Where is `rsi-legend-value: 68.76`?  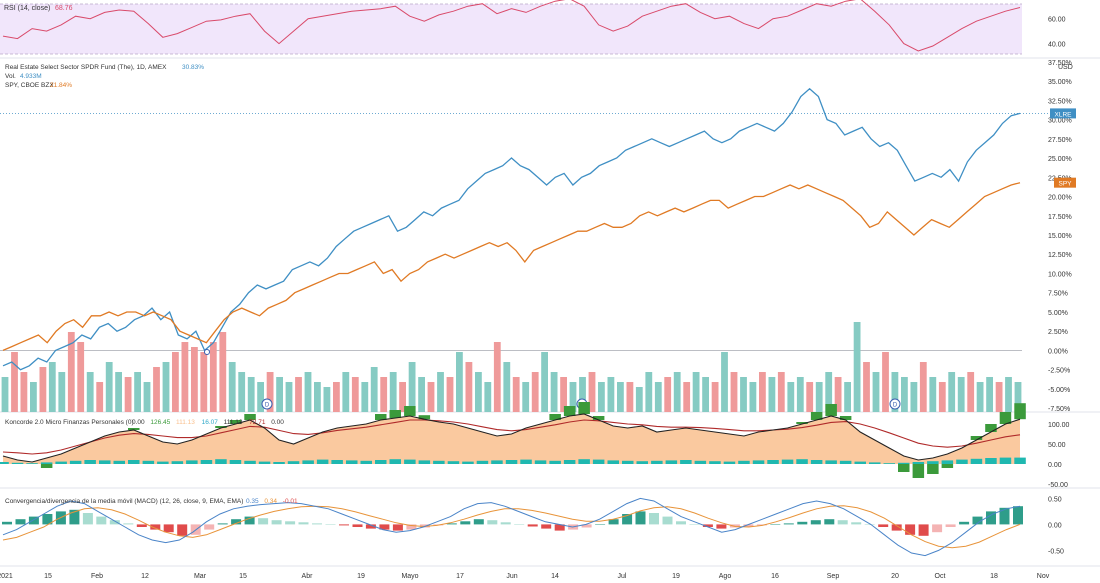 rsi-legend-value: 68.76 is located at coordinates (64, 8).